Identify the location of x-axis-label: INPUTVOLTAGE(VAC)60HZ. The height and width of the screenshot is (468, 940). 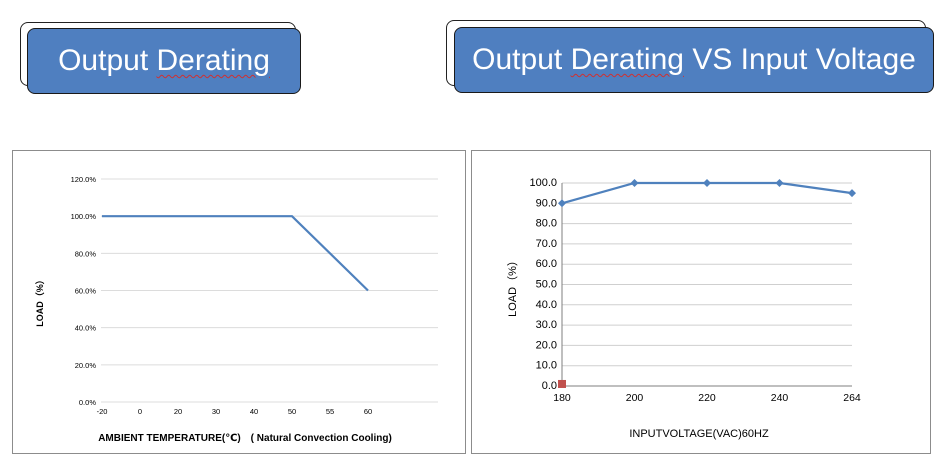
(699, 434).